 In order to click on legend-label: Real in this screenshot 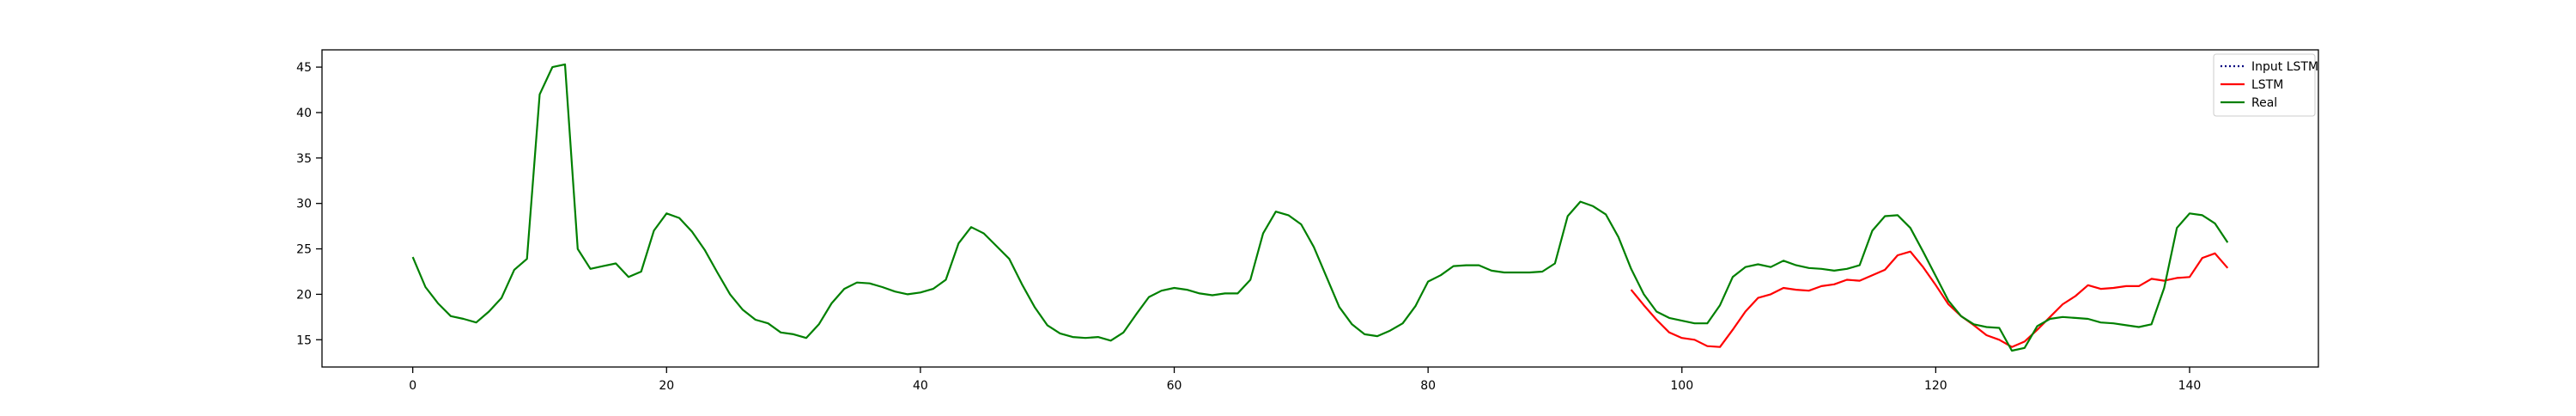, I will do `click(2264, 103)`.